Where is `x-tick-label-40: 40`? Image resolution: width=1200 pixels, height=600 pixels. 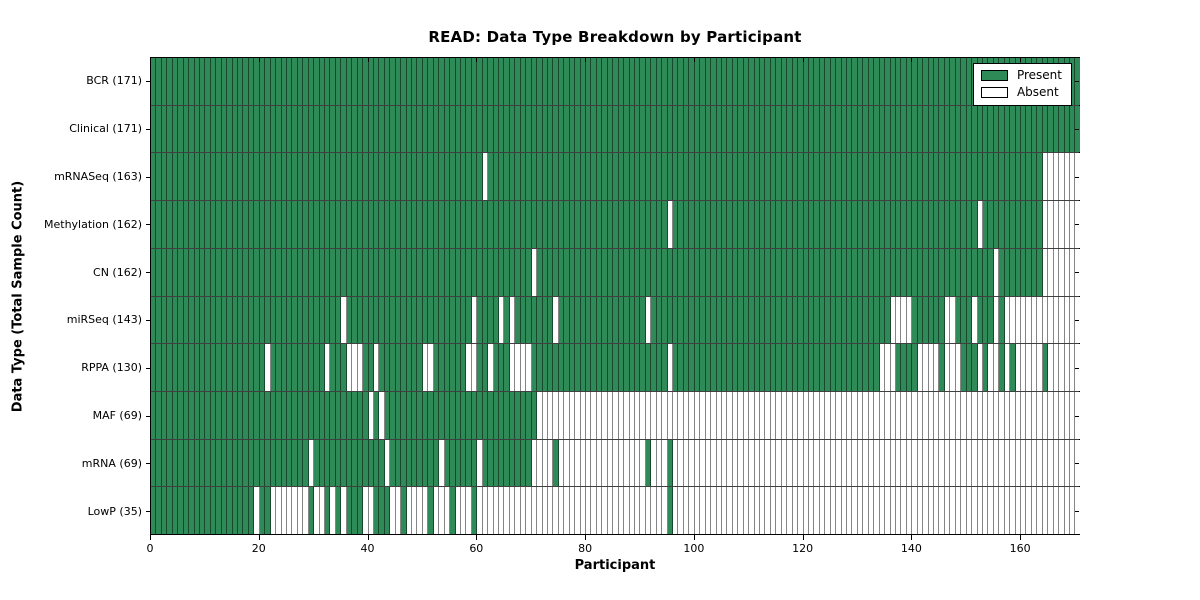 x-tick-label-40: 40 is located at coordinates (367, 548).